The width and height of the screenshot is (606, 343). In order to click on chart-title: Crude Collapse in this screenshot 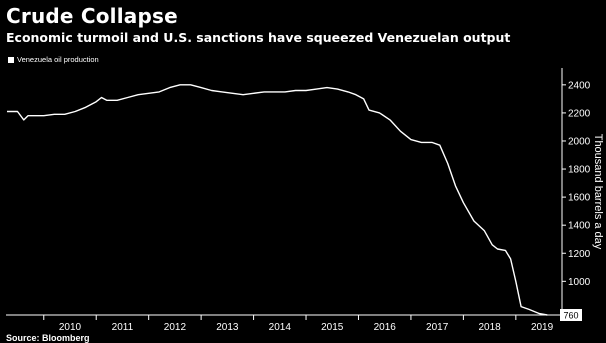, I will do `click(92, 16)`.